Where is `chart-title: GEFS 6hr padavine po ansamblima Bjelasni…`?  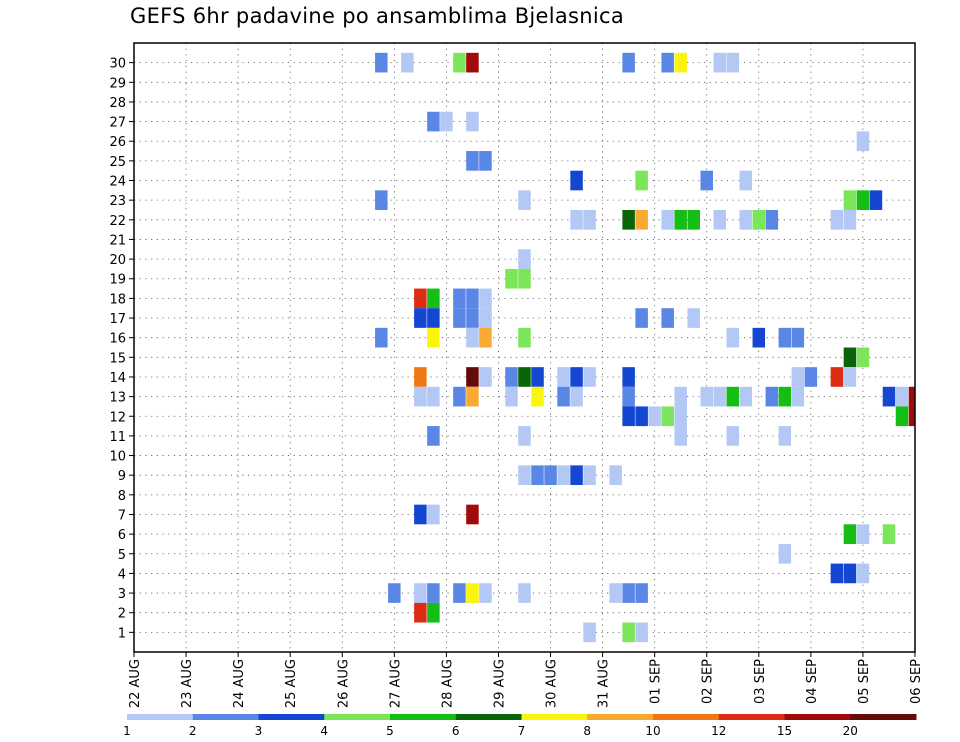
chart-title: GEFS 6hr padavine po ansamblima Bjelasni… is located at coordinates (377, 16).